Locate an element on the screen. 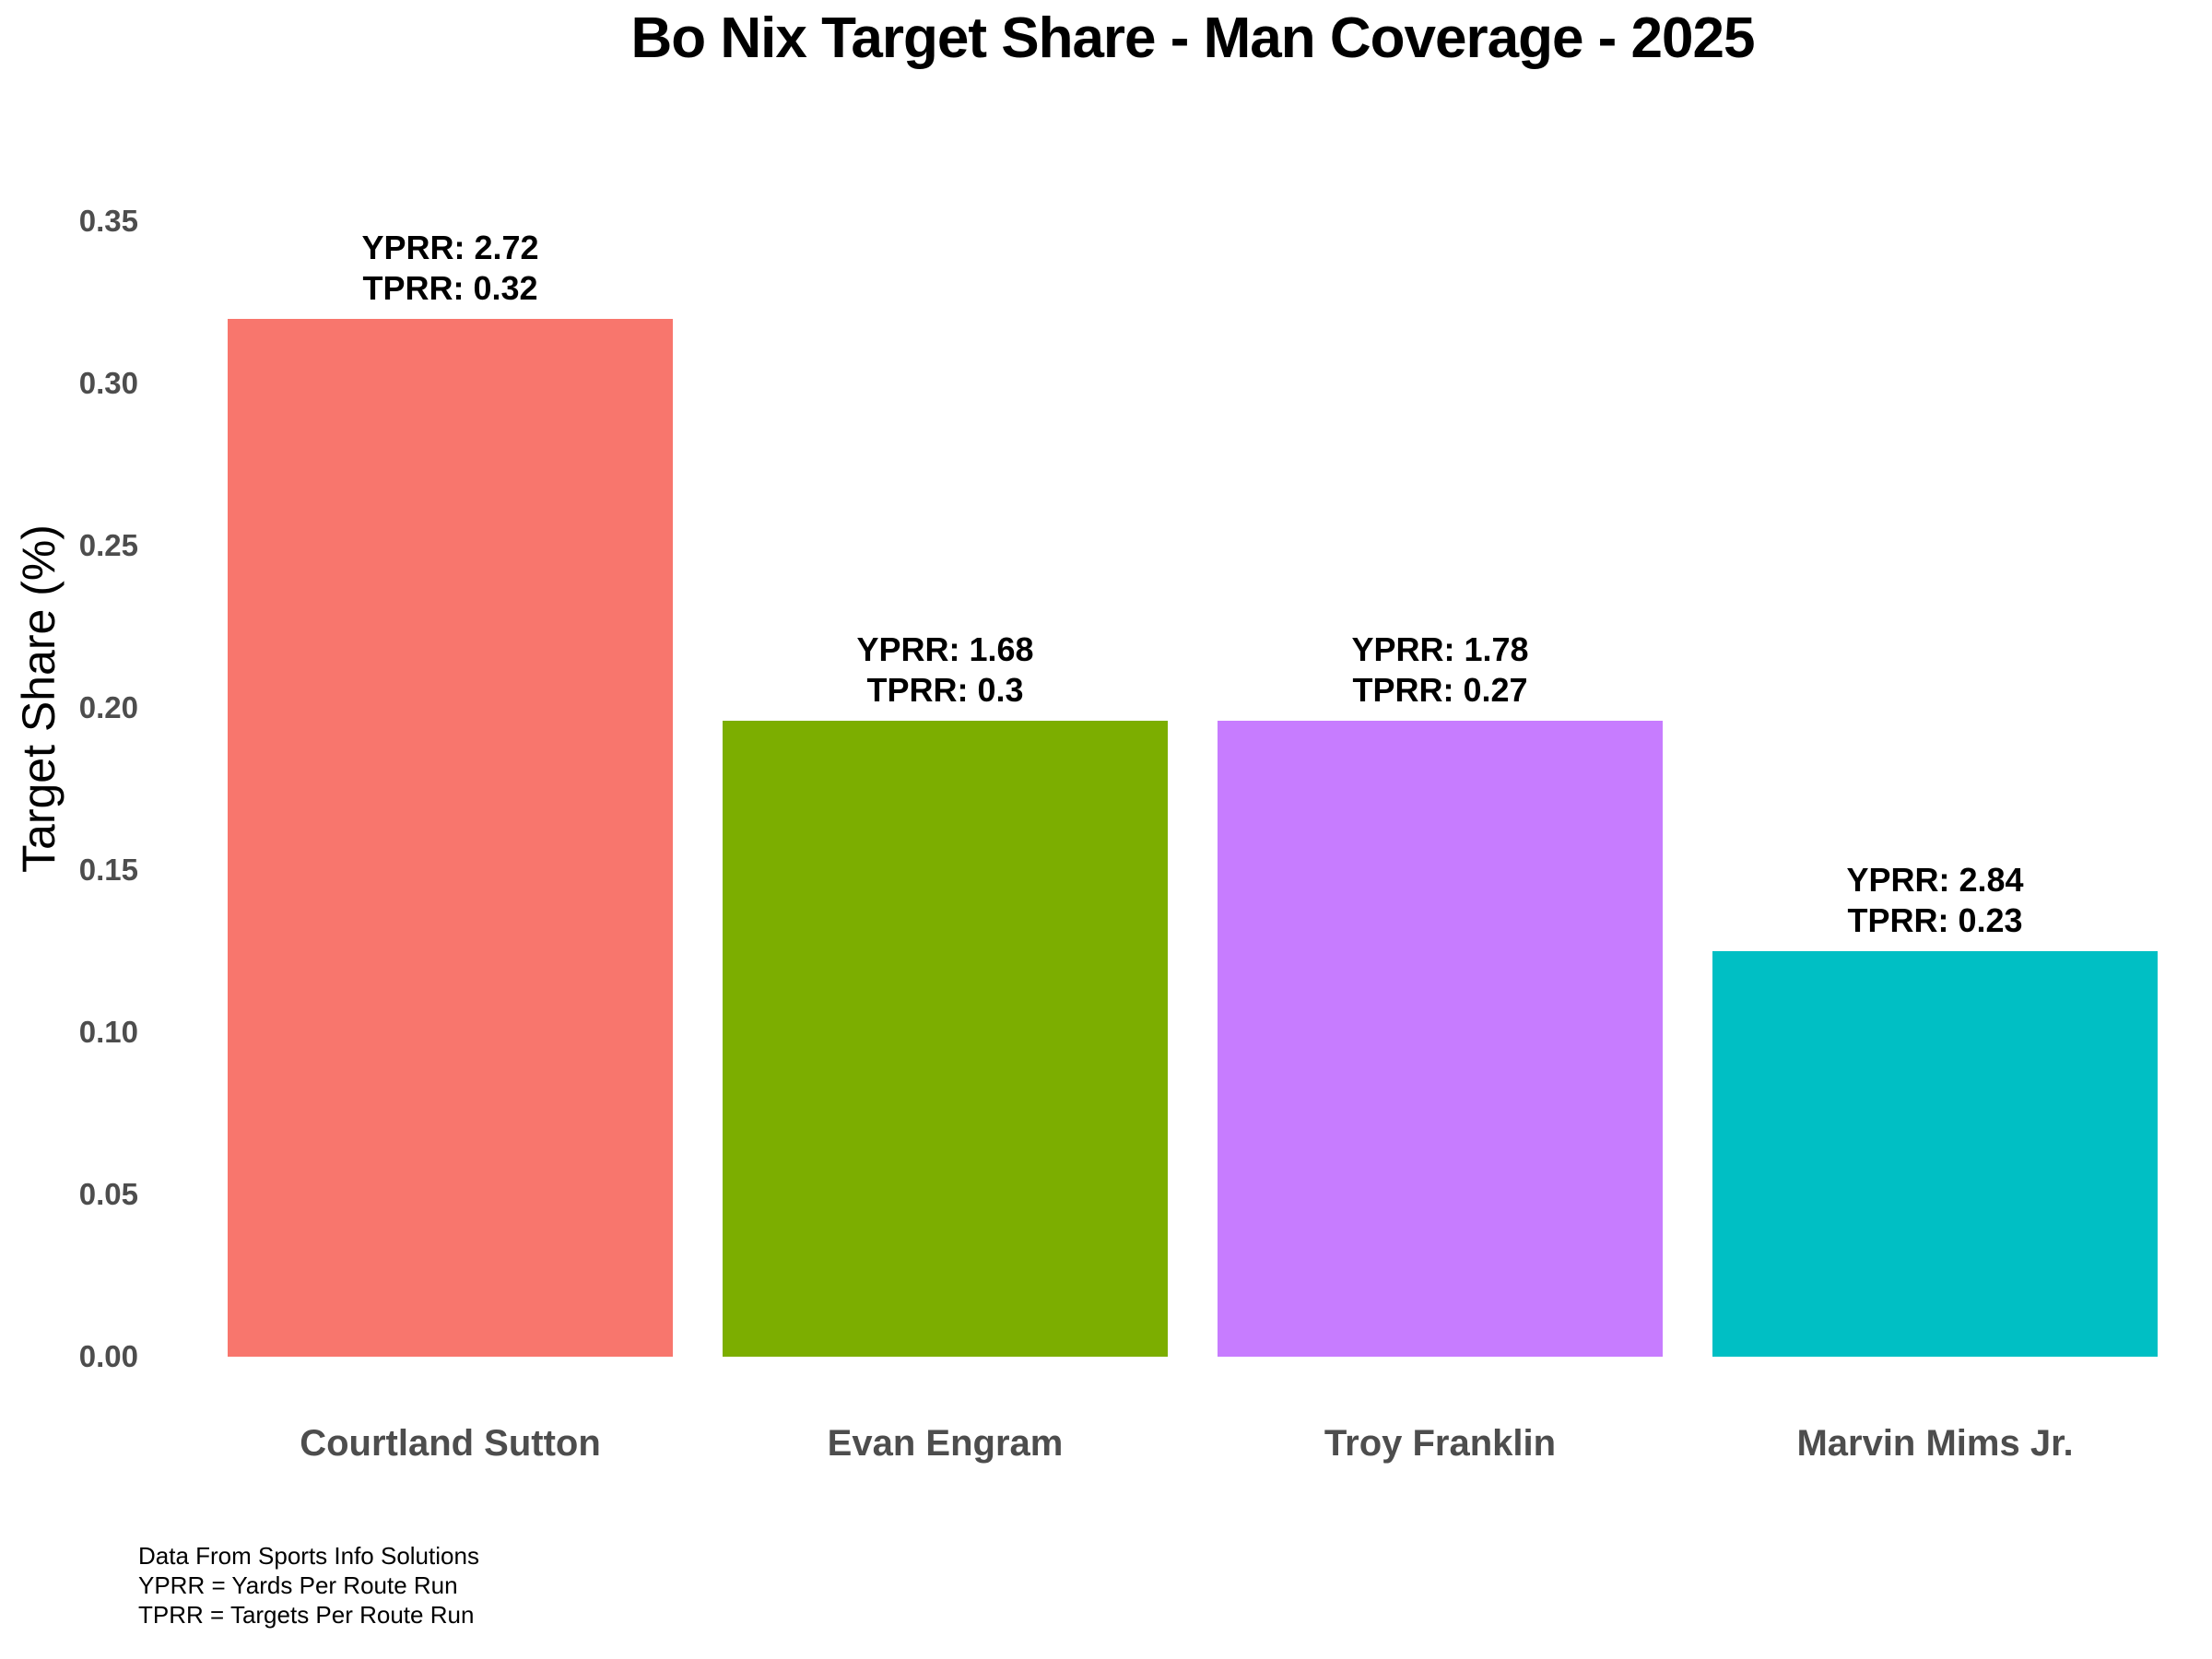 The image size is (2212, 1659). caption-line-tprr-definition: TPRR = Targets Per Route Run is located at coordinates (306, 1615).